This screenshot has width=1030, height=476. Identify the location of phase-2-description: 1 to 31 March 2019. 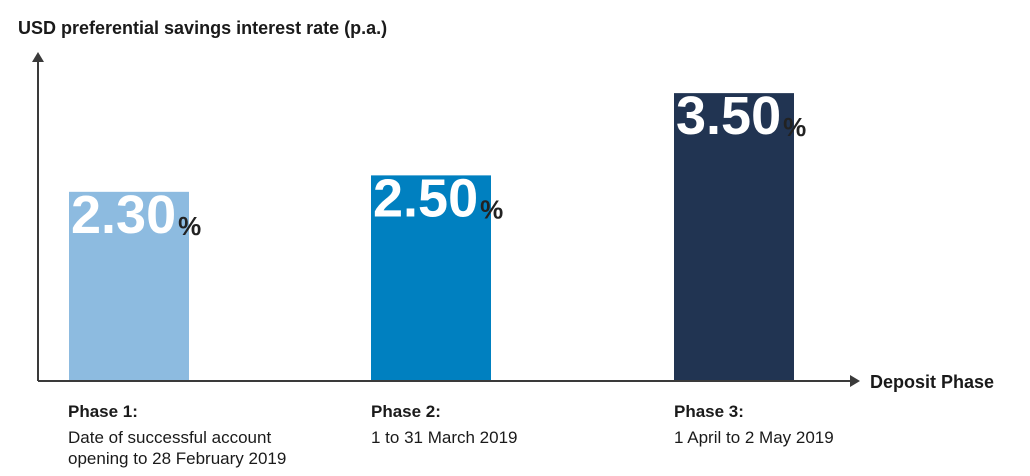
(444, 437).